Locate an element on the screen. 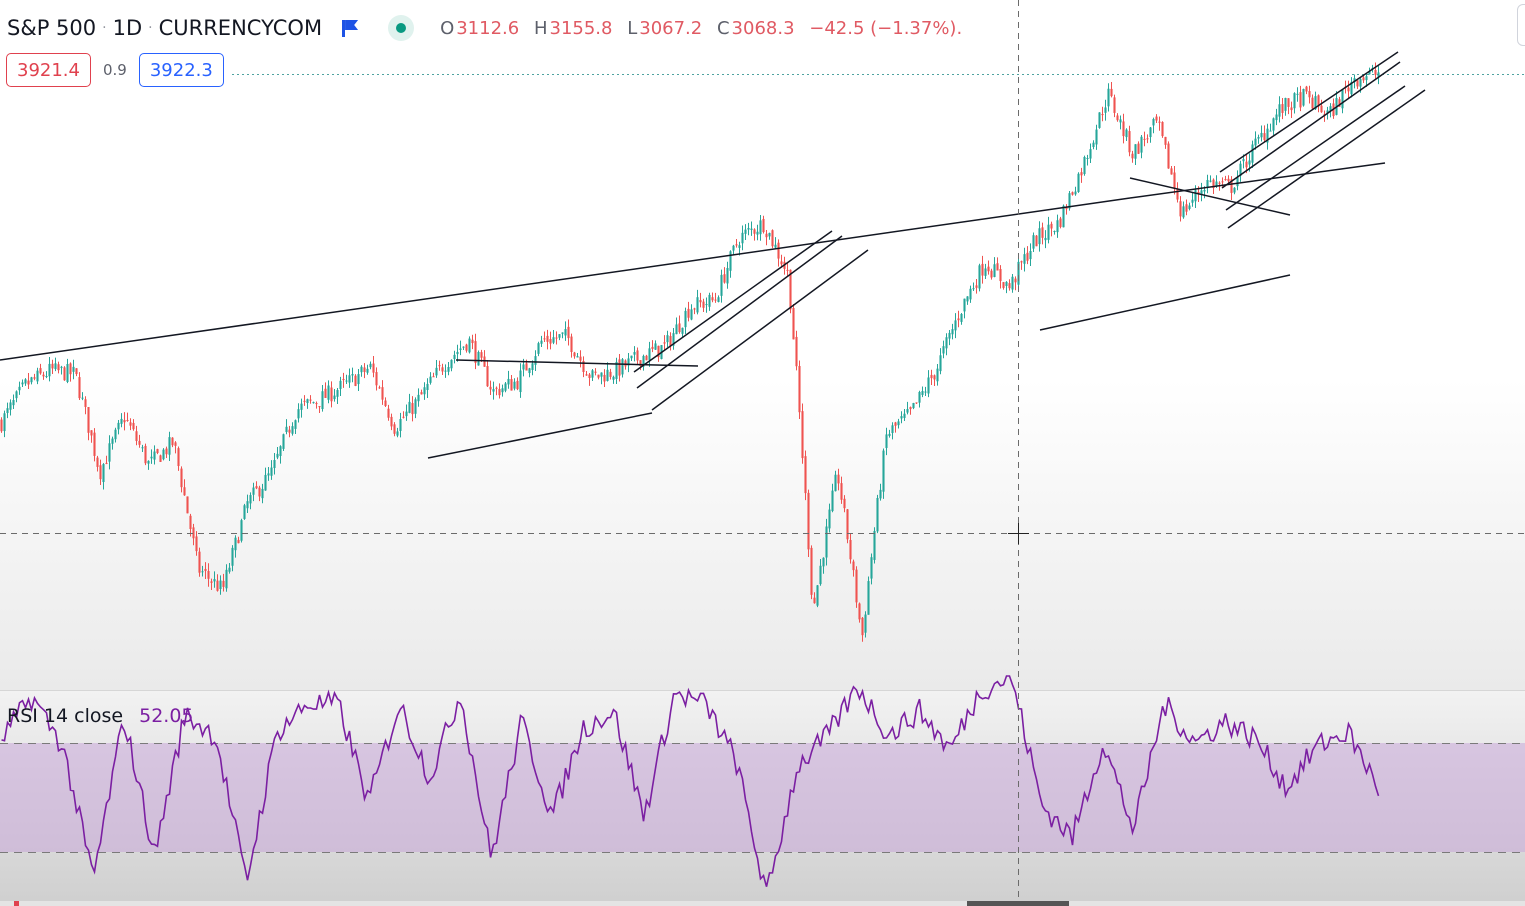  interval-label: 1D is located at coordinates (127, 28).